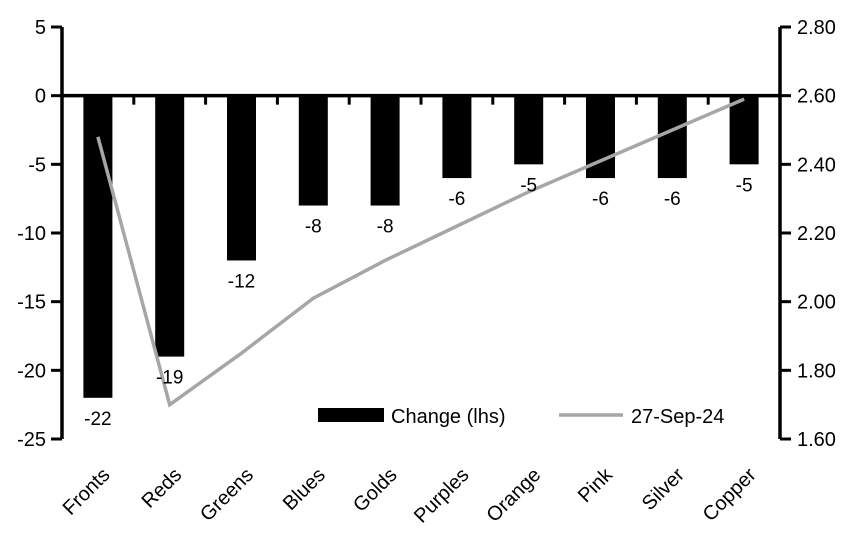 Image resolution: width=852 pixels, height=550 pixels. I want to click on right-axis-label: 1.60, so click(816, 440).